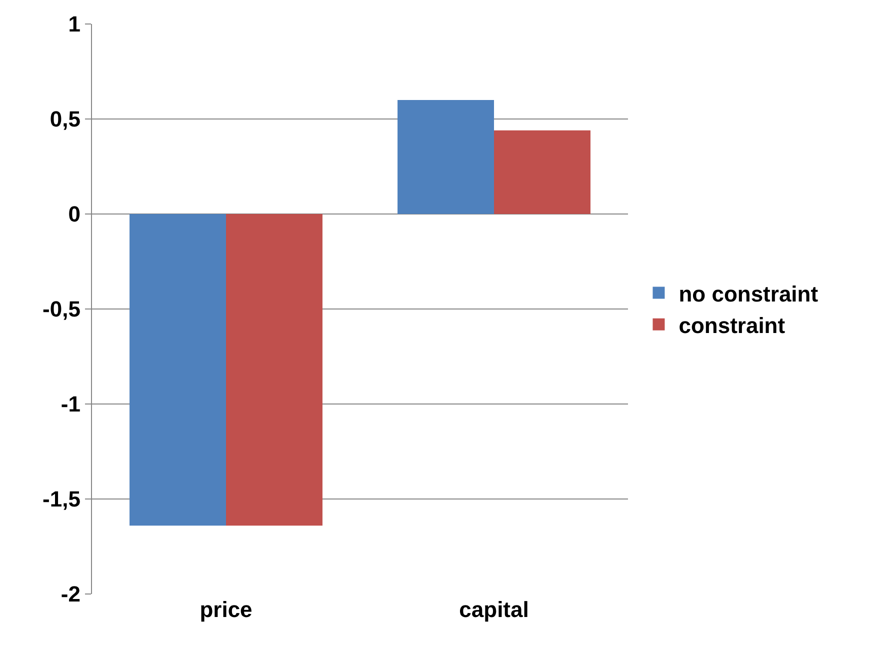 This screenshot has height=649, width=878. Describe the element at coordinates (70, 404) in the screenshot. I see `y-tick-label: -1` at that location.